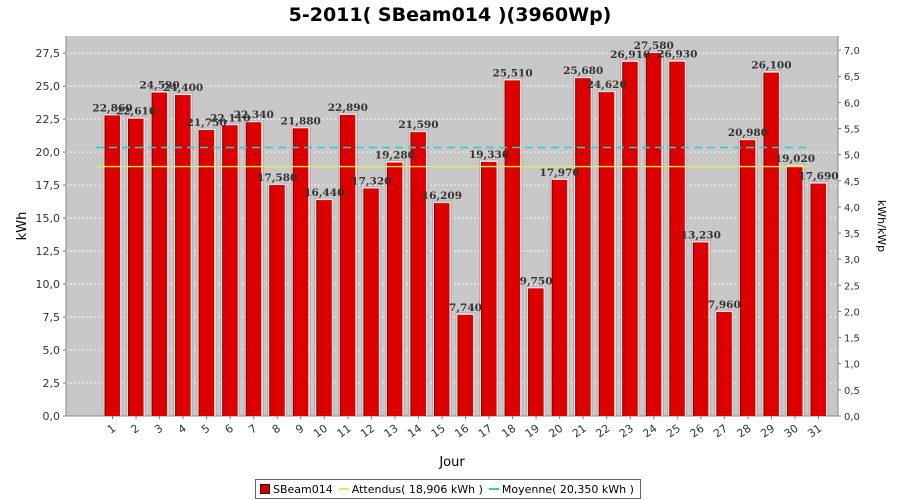 The width and height of the screenshot is (900, 500). Describe the element at coordinates (367, 431) in the screenshot. I see `x-tick-label: 12` at that location.